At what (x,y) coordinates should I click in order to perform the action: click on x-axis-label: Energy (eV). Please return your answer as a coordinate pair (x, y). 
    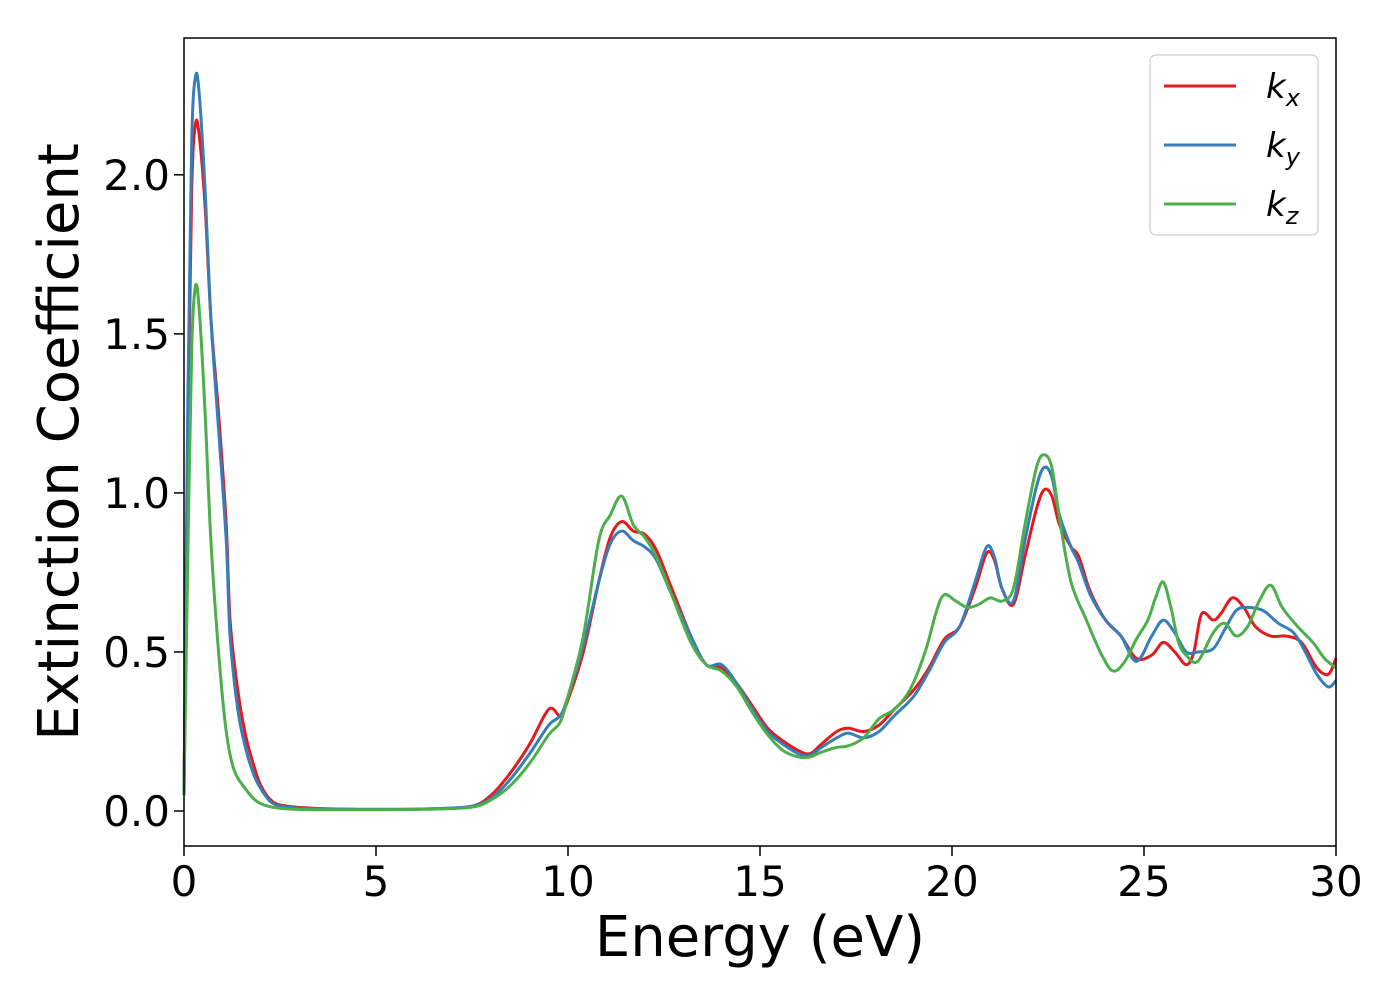
    Looking at the image, I should click on (760, 937).